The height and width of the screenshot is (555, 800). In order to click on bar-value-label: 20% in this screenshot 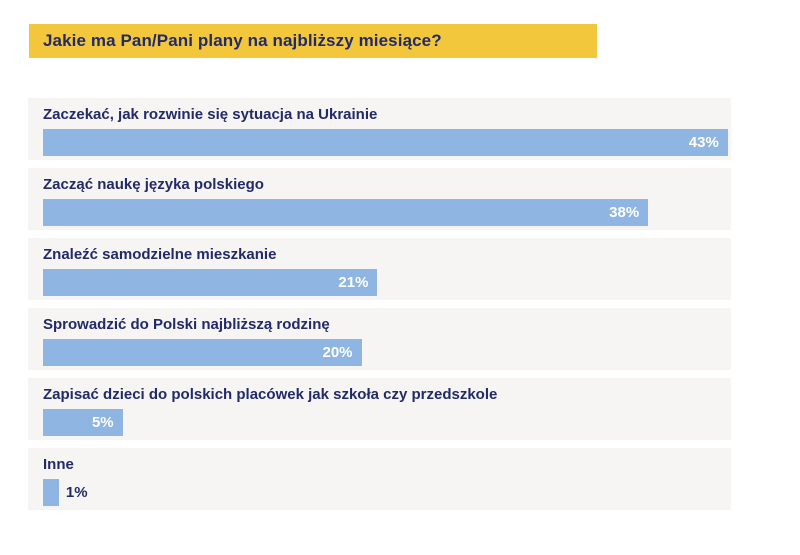, I will do `click(337, 352)`.